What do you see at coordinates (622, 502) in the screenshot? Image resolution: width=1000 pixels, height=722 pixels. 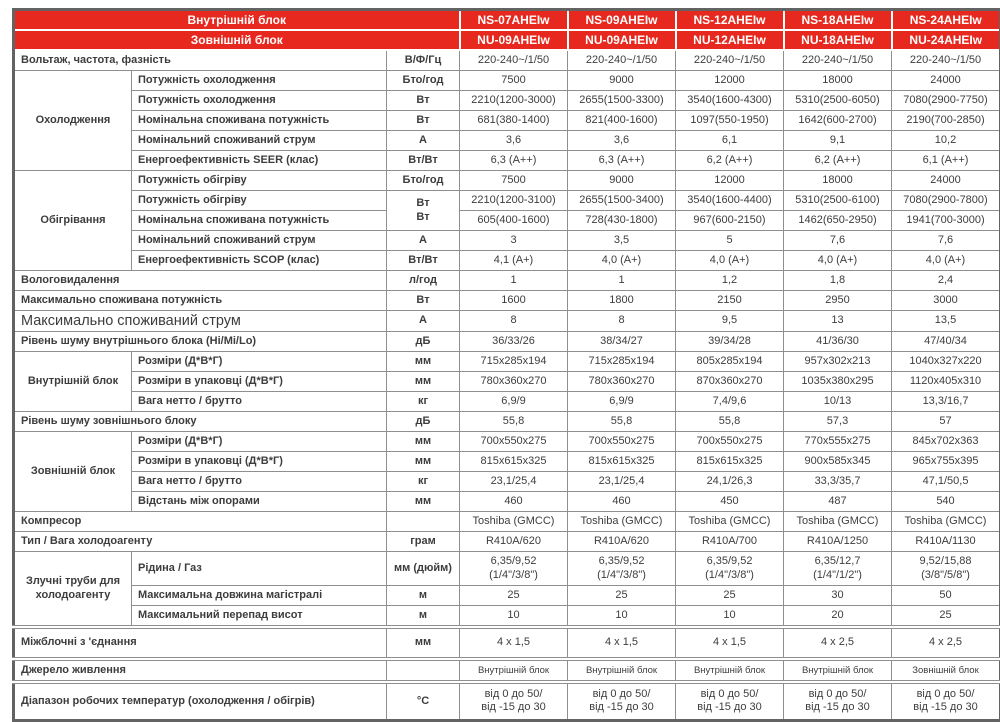 I see `value-cell: 460` at bounding box center [622, 502].